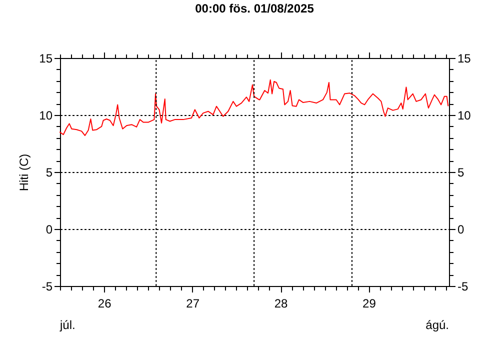 The width and height of the screenshot is (480, 360). I want to click on y-tick-label: 5, so click(49, 173).